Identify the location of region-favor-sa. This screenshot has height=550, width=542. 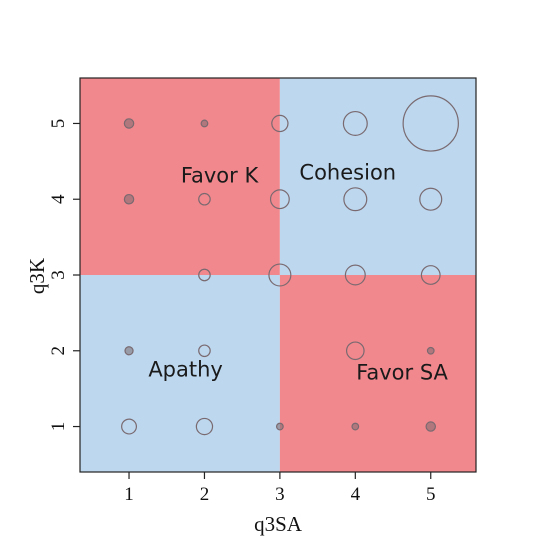
(377, 373).